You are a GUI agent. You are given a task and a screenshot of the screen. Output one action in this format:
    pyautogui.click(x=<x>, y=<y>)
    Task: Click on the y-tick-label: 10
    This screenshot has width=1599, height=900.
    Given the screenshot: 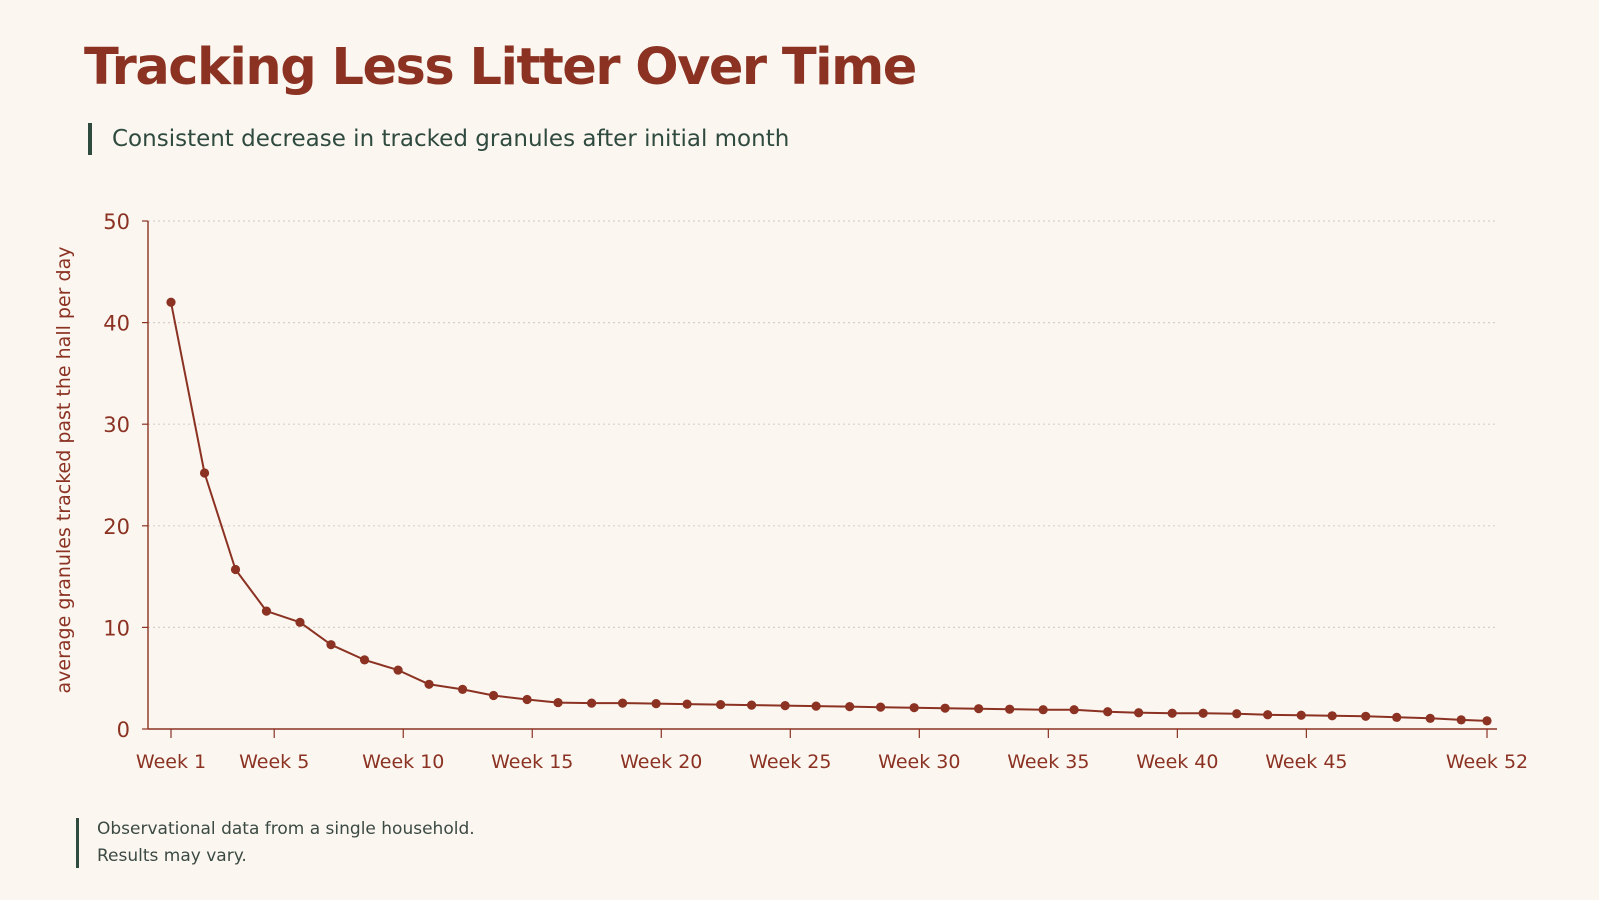 What is the action you would take?
    pyautogui.click(x=116, y=628)
    